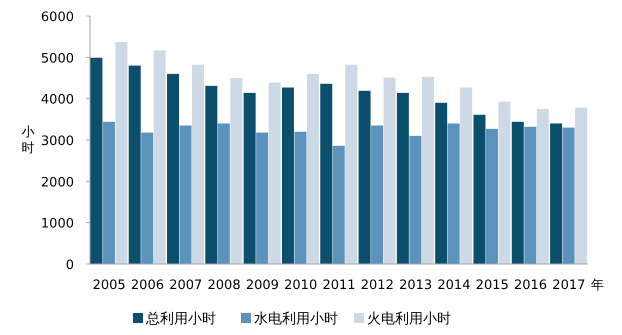 Image resolution: width=622 pixels, height=335 pixels. What do you see at coordinates (415, 285) in the screenshot?
I see `x-tick-label: 2013` at bounding box center [415, 285].